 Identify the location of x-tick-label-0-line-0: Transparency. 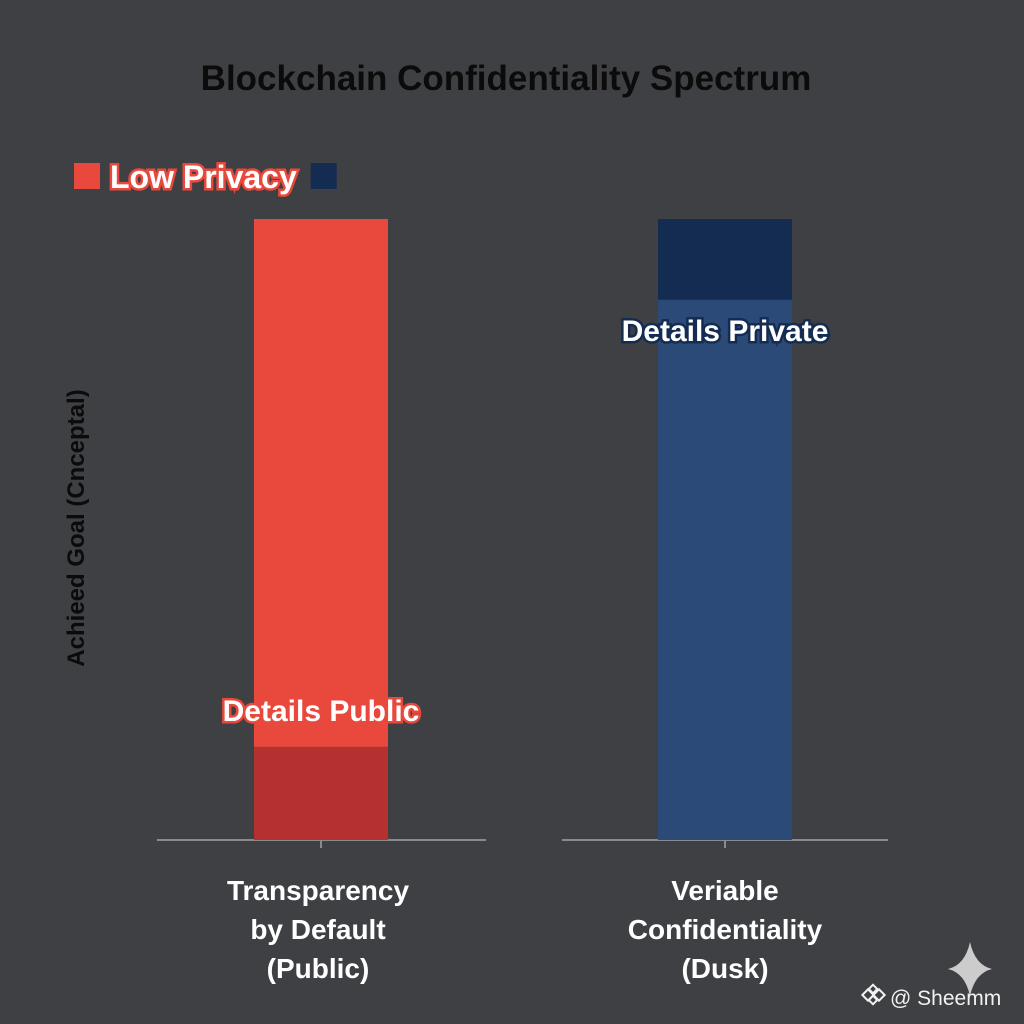
(318, 890).